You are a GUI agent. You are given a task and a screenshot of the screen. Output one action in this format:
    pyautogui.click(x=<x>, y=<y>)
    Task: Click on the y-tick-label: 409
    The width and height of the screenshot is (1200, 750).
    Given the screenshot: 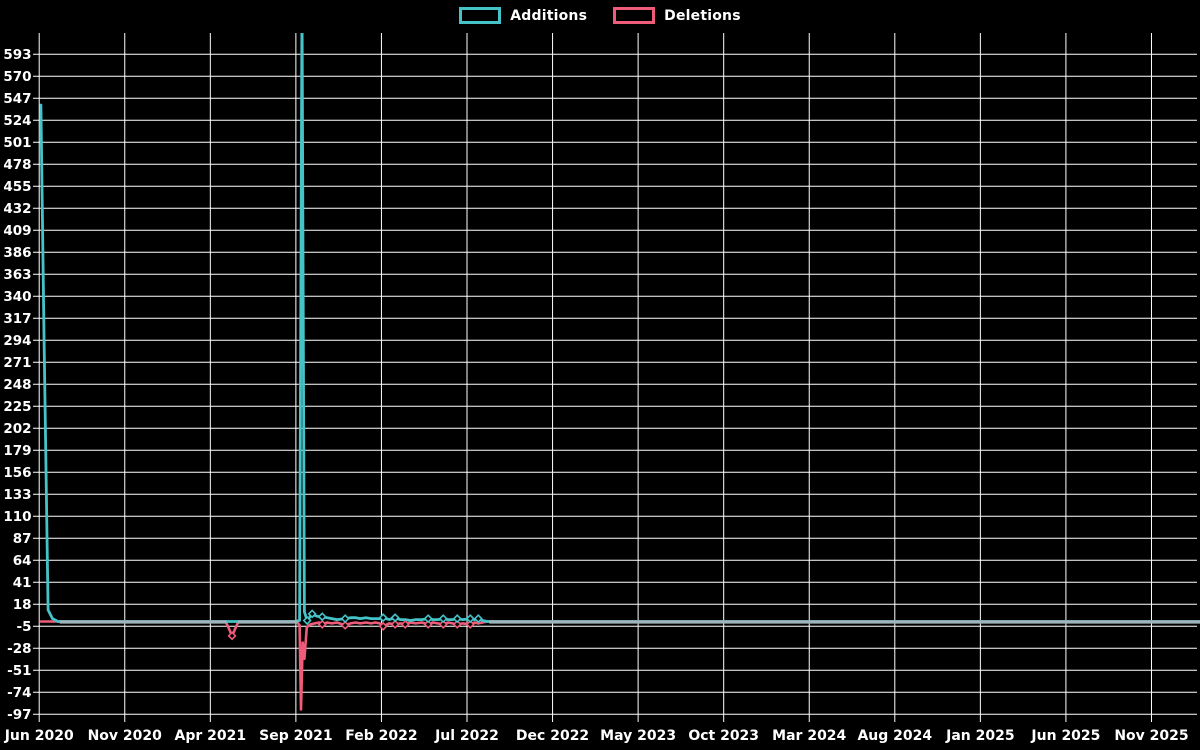 What is the action you would take?
    pyautogui.click(x=17, y=231)
    